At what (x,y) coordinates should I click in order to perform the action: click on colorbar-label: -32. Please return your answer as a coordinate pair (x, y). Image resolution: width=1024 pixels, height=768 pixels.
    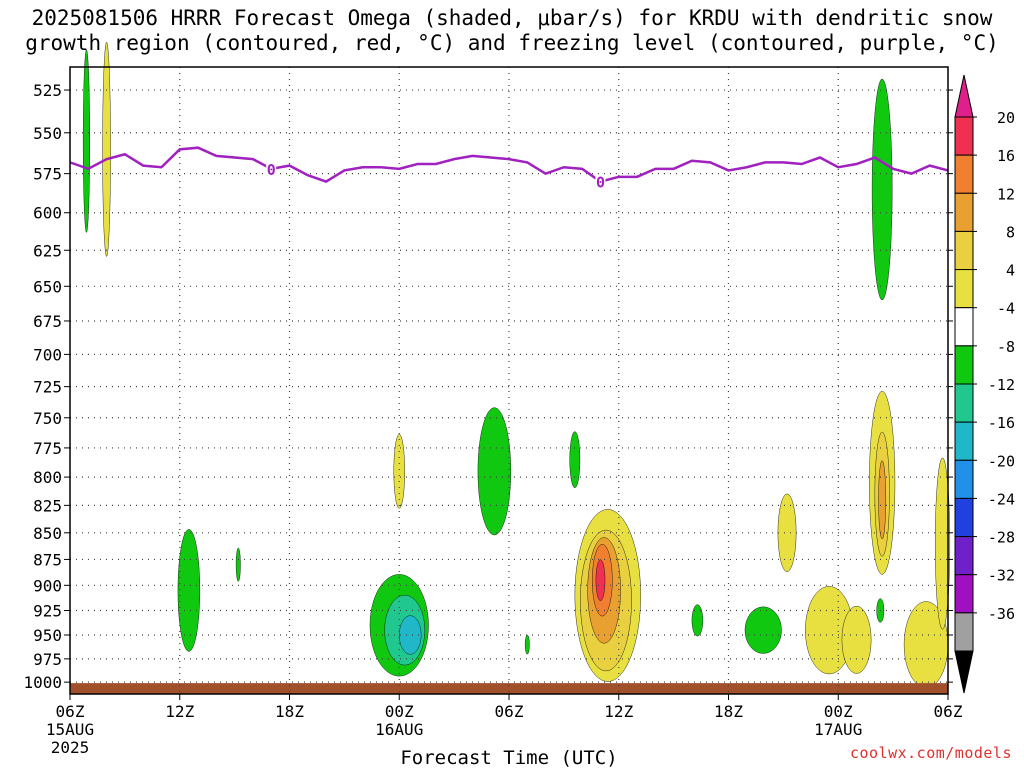
    Looking at the image, I should click on (1001, 576).